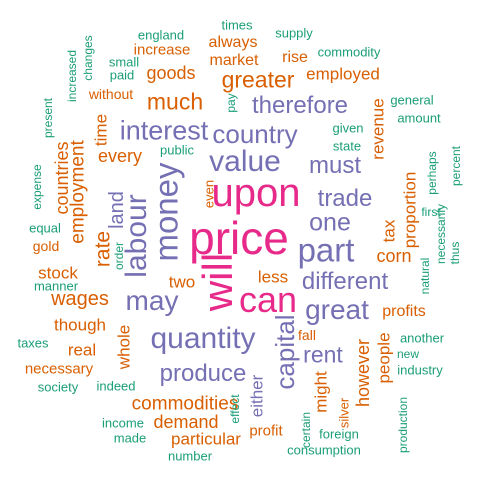  Describe the element at coordinates (80, 325) in the screenshot. I see `word-though: though` at that location.